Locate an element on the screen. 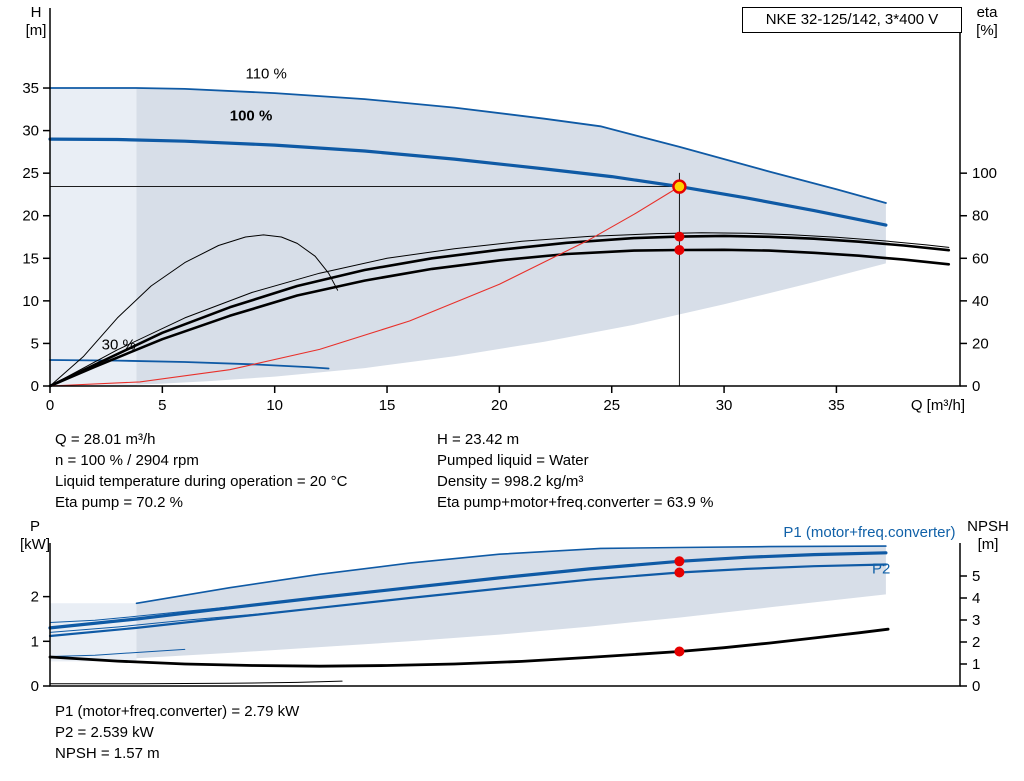 The width and height of the screenshot is (1024, 781). label-30-percent: 30 % is located at coordinates (119, 344).